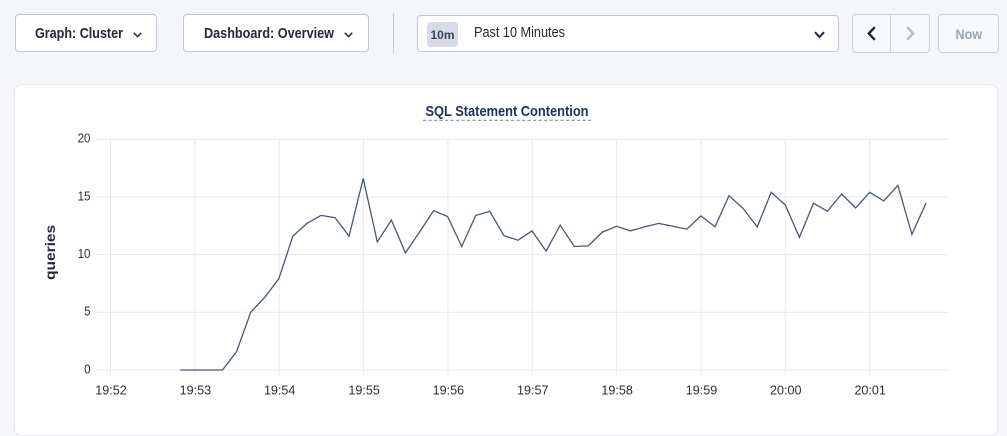  I want to click on svg-text: 19:56, so click(449, 390).